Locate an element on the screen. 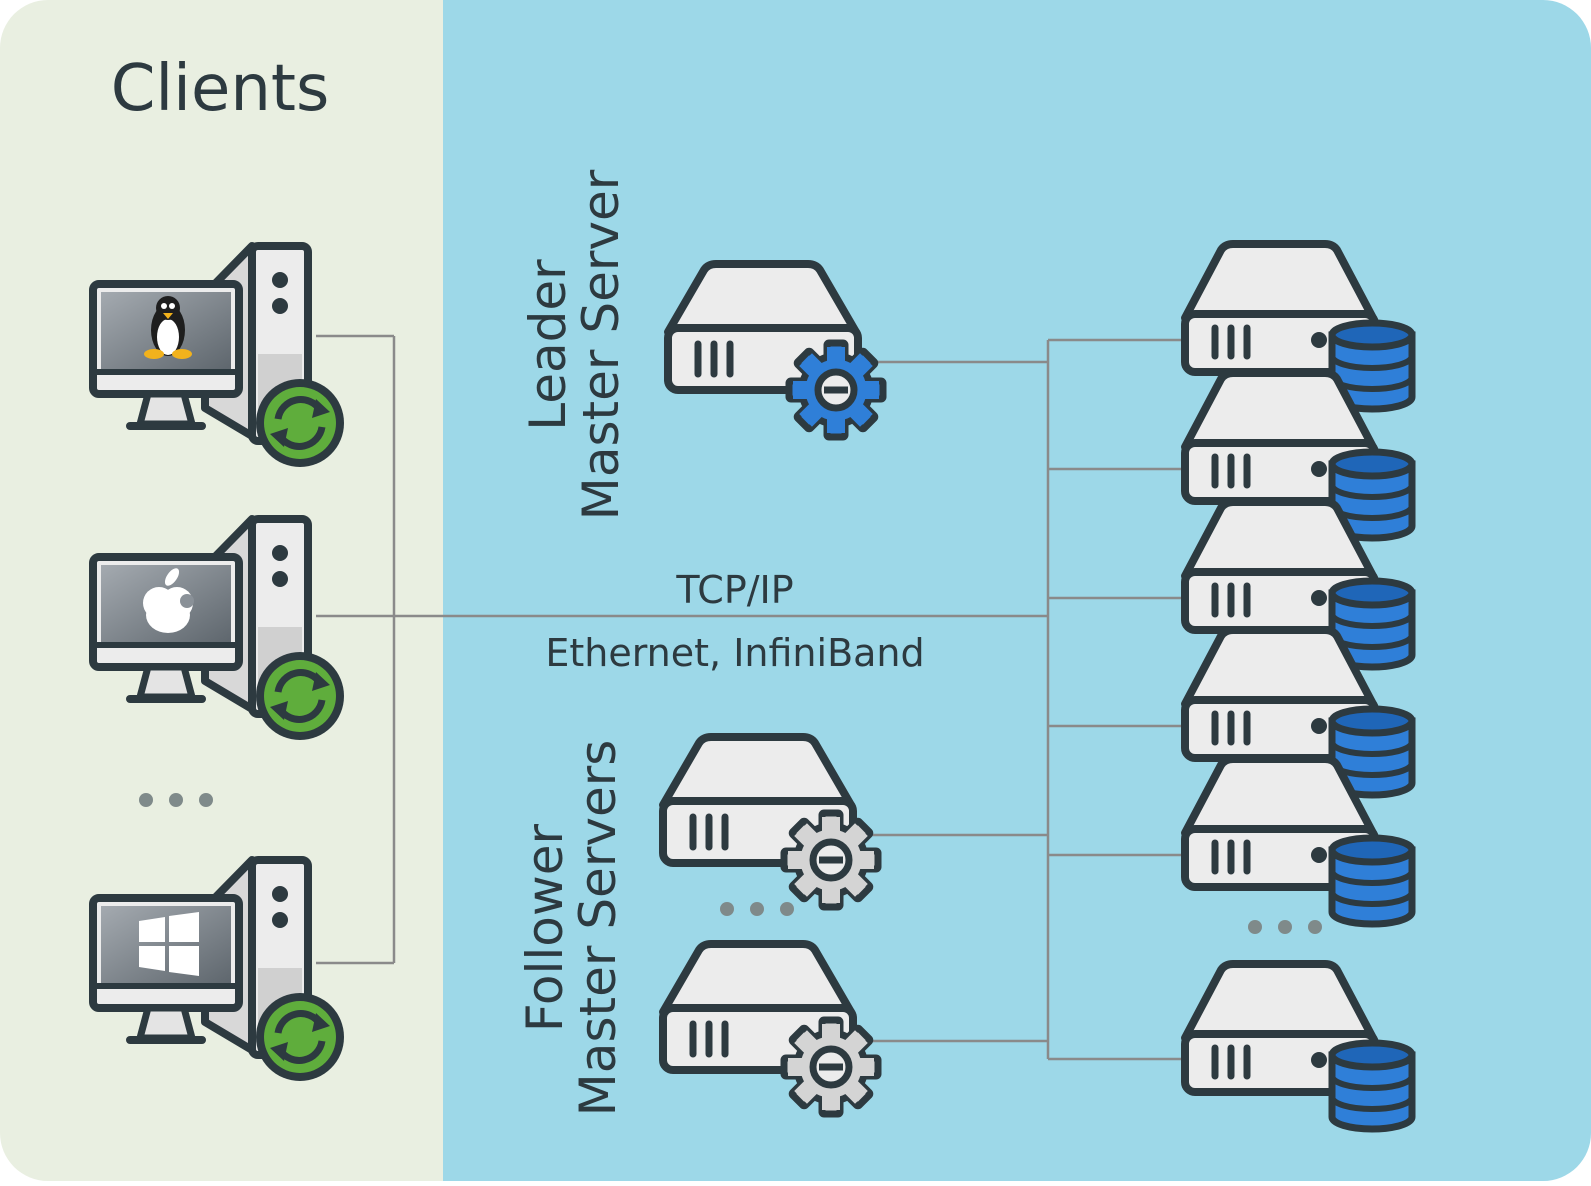 This screenshot has height=1186, width=1591. network-transport-label: Ethernet, InfiniBand is located at coordinates (734, 653).